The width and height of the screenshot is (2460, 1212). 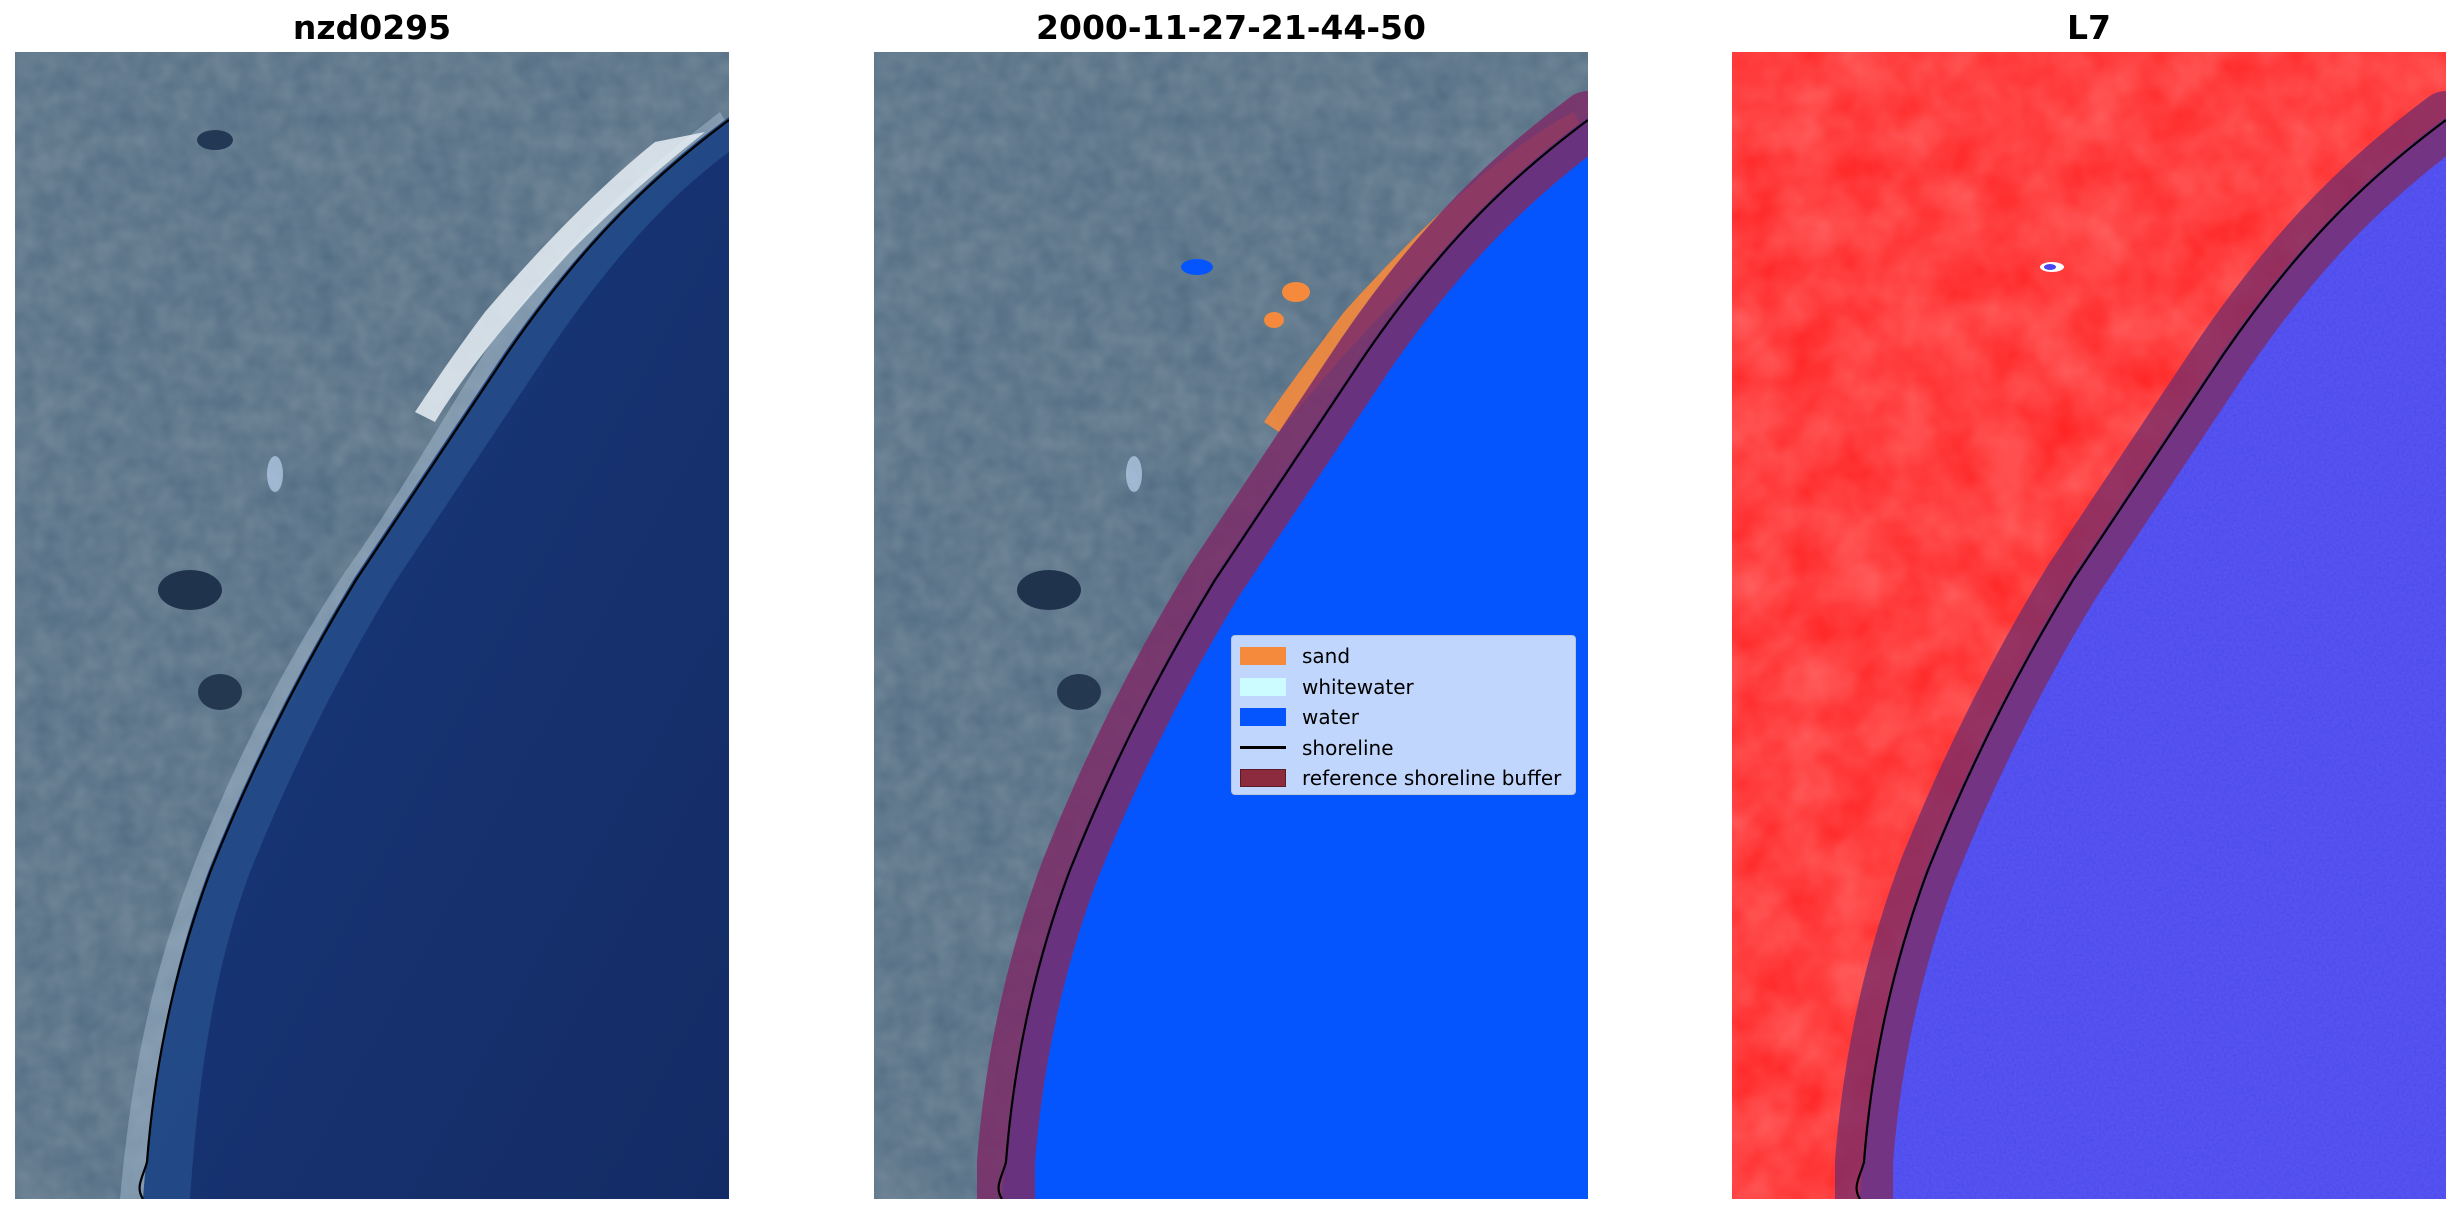 I want to click on legend-label-whitewater: whitewater, so click(x=1358, y=686).